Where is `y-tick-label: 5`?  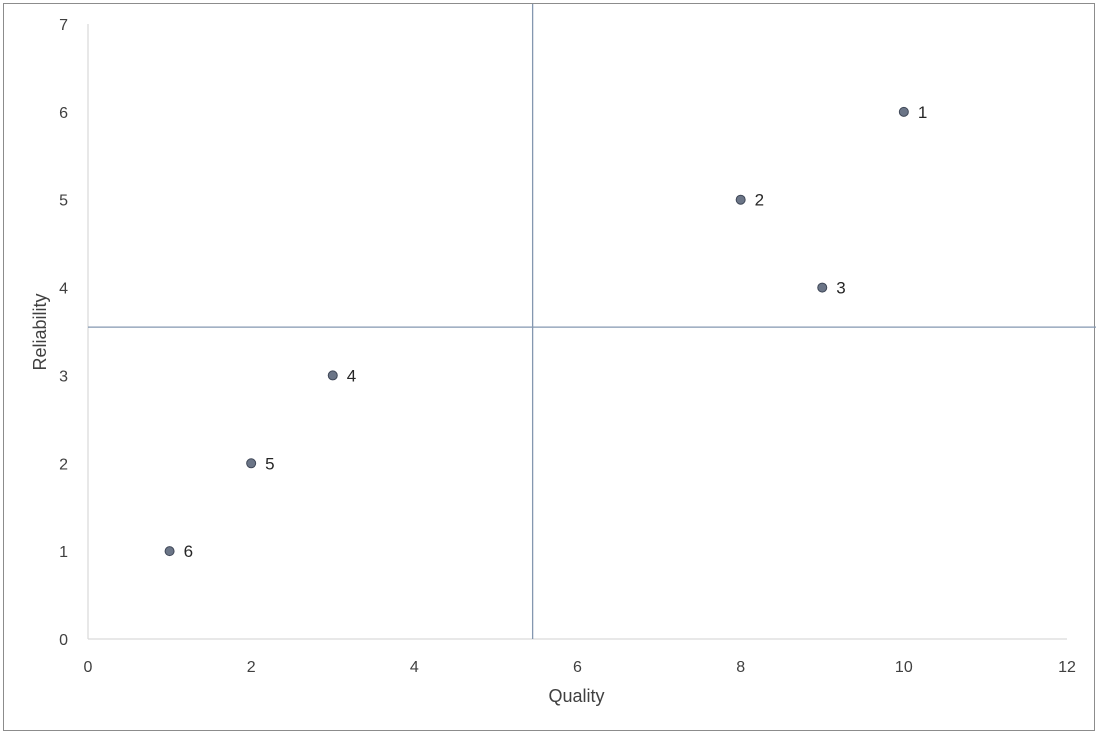 y-tick-label: 5 is located at coordinates (63, 201).